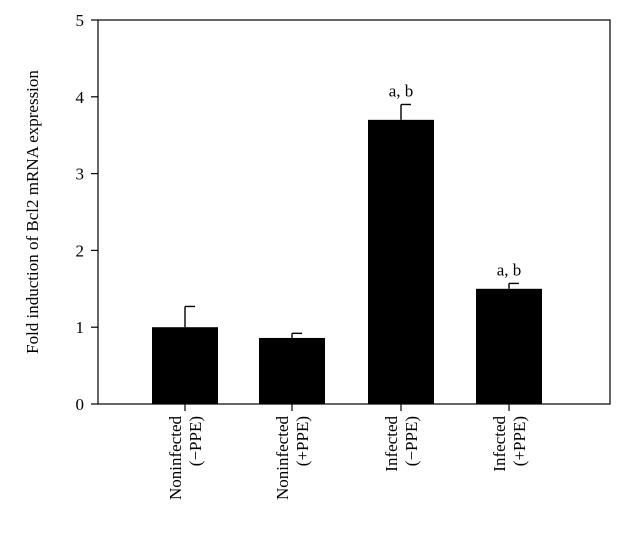 This screenshot has height=541, width=636. I want to click on category-label: Infected (+PPE), so click(509, 444).